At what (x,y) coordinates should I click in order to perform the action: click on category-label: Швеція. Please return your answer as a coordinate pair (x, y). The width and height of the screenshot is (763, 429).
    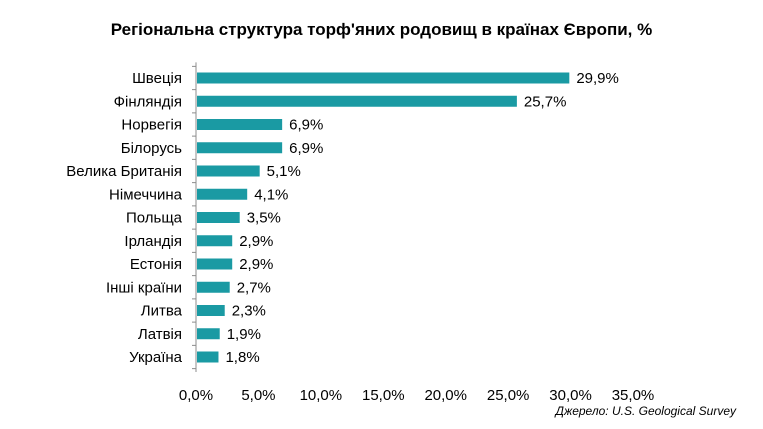
    Looking at the image, I should click on (157, 78).